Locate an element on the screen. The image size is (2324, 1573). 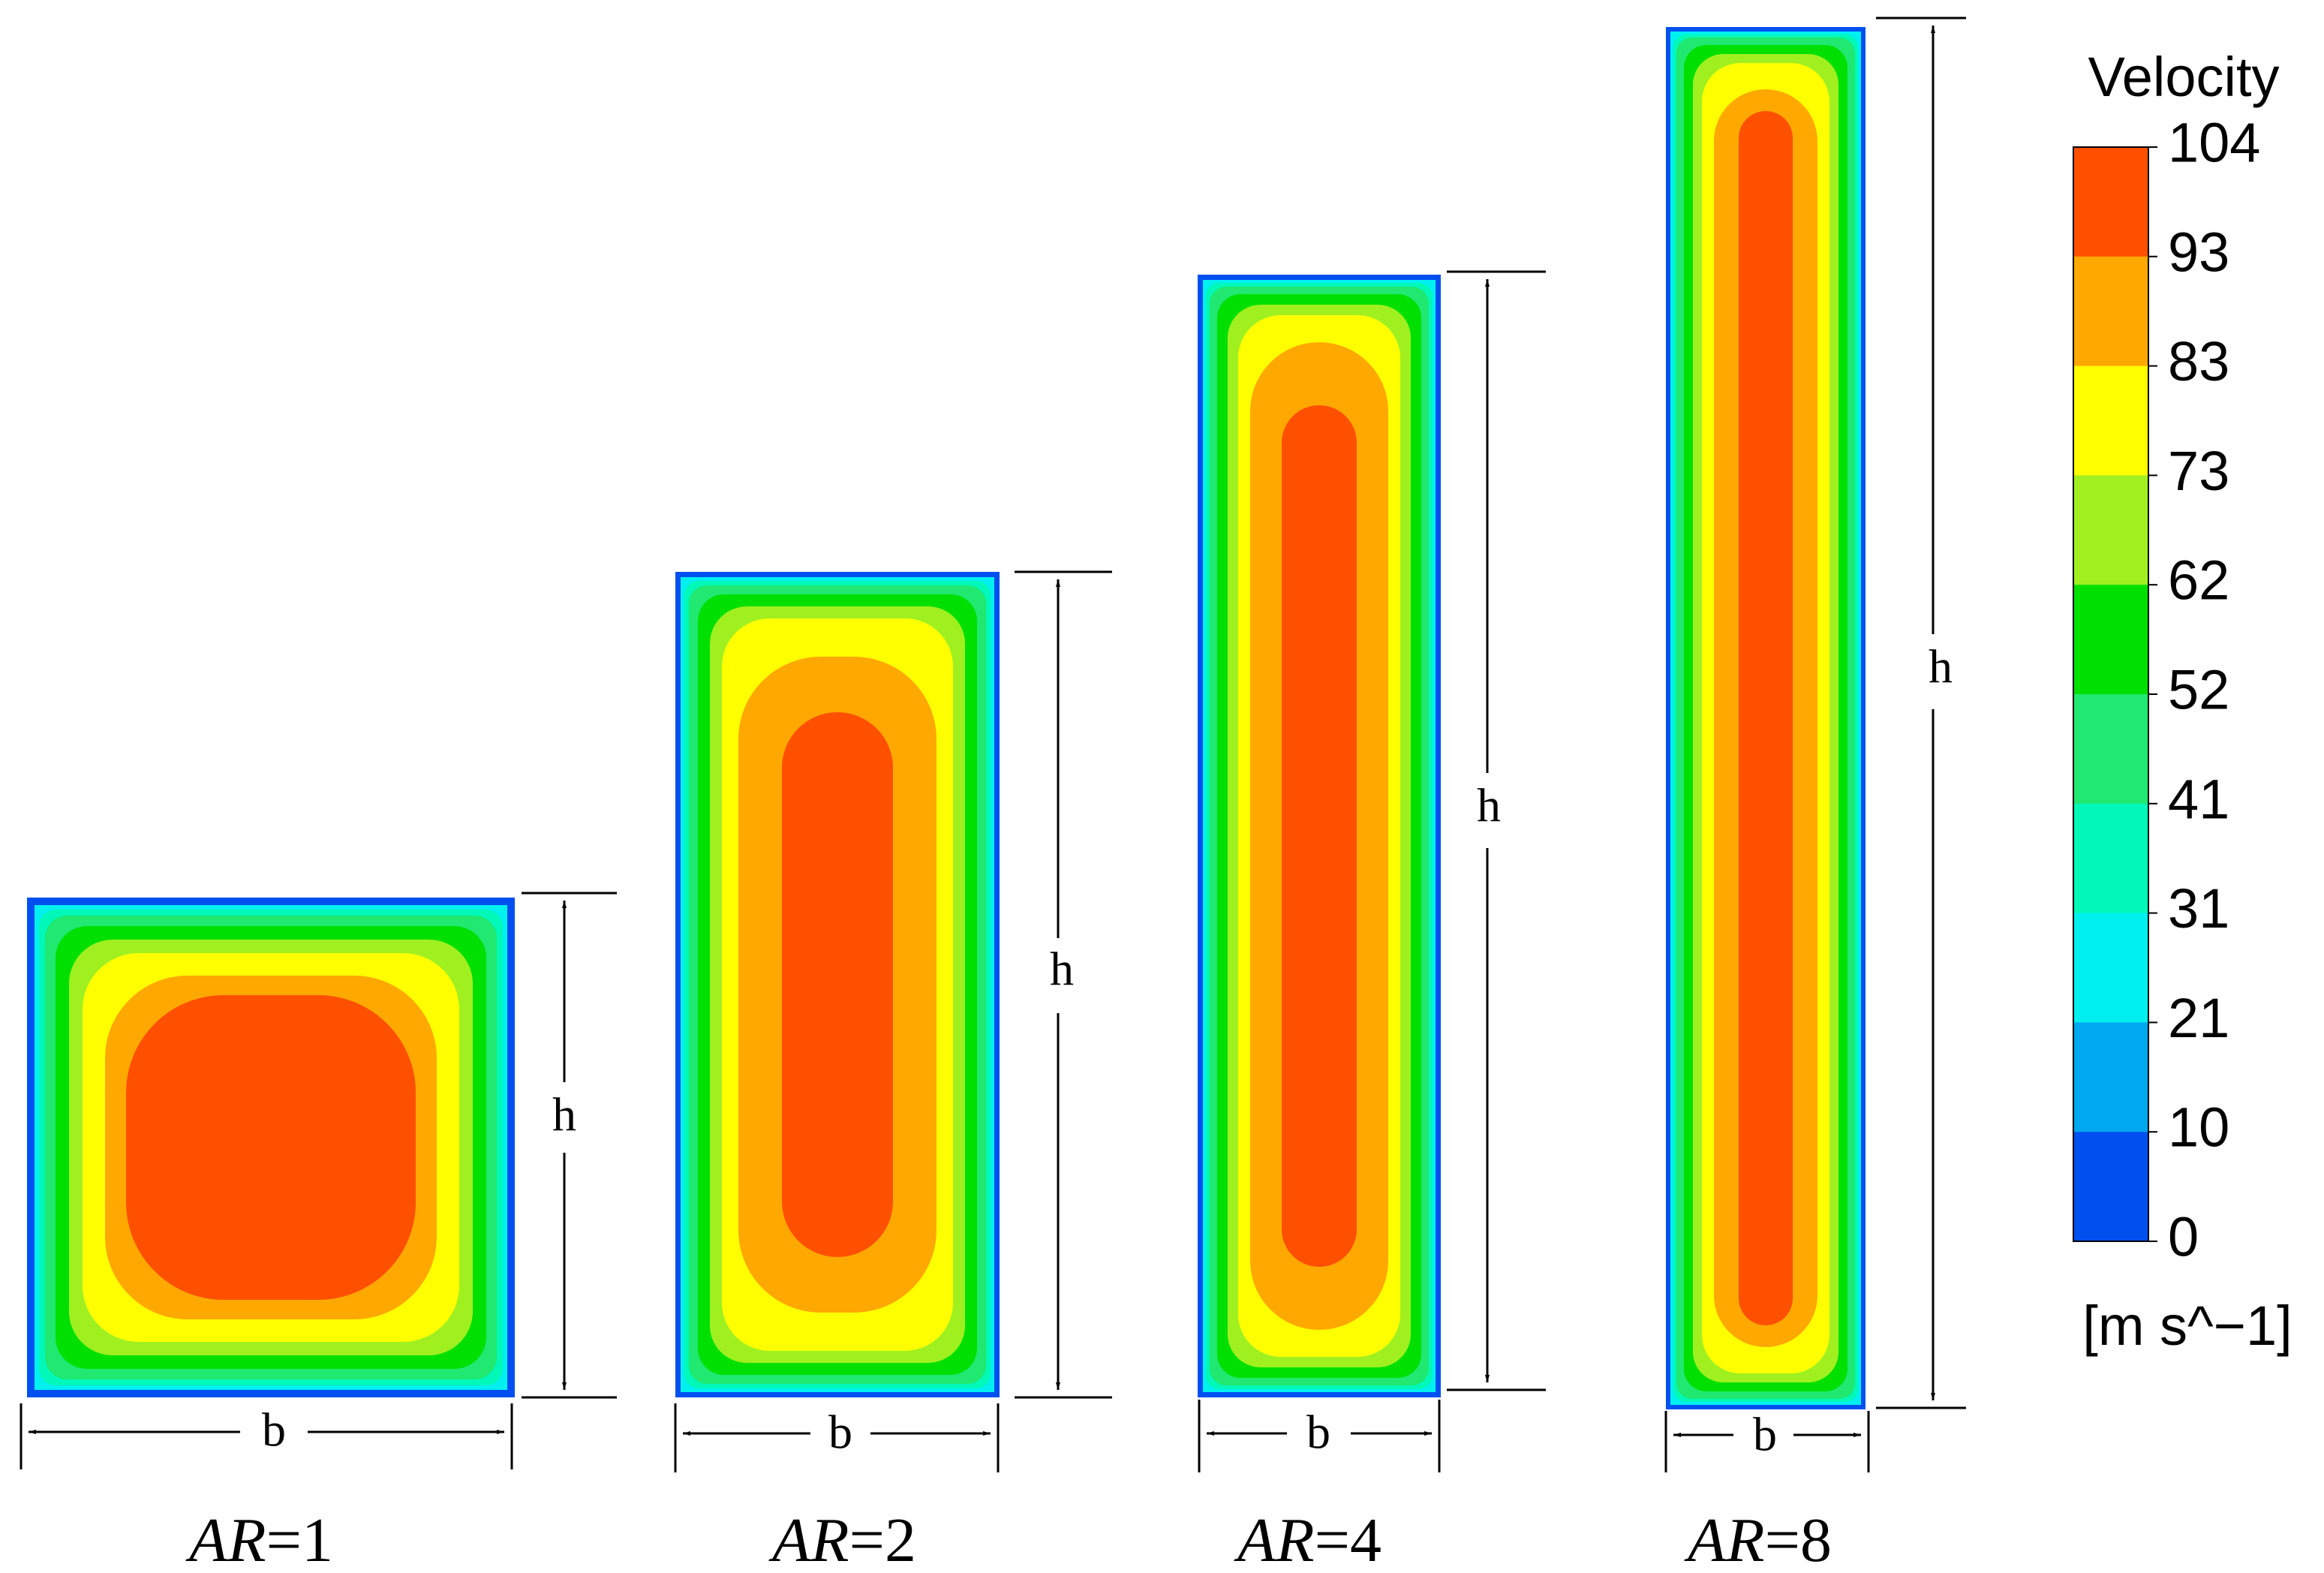
aspect-ratio-label-ar2: AR=2 is located at coordinates (842, 1539).